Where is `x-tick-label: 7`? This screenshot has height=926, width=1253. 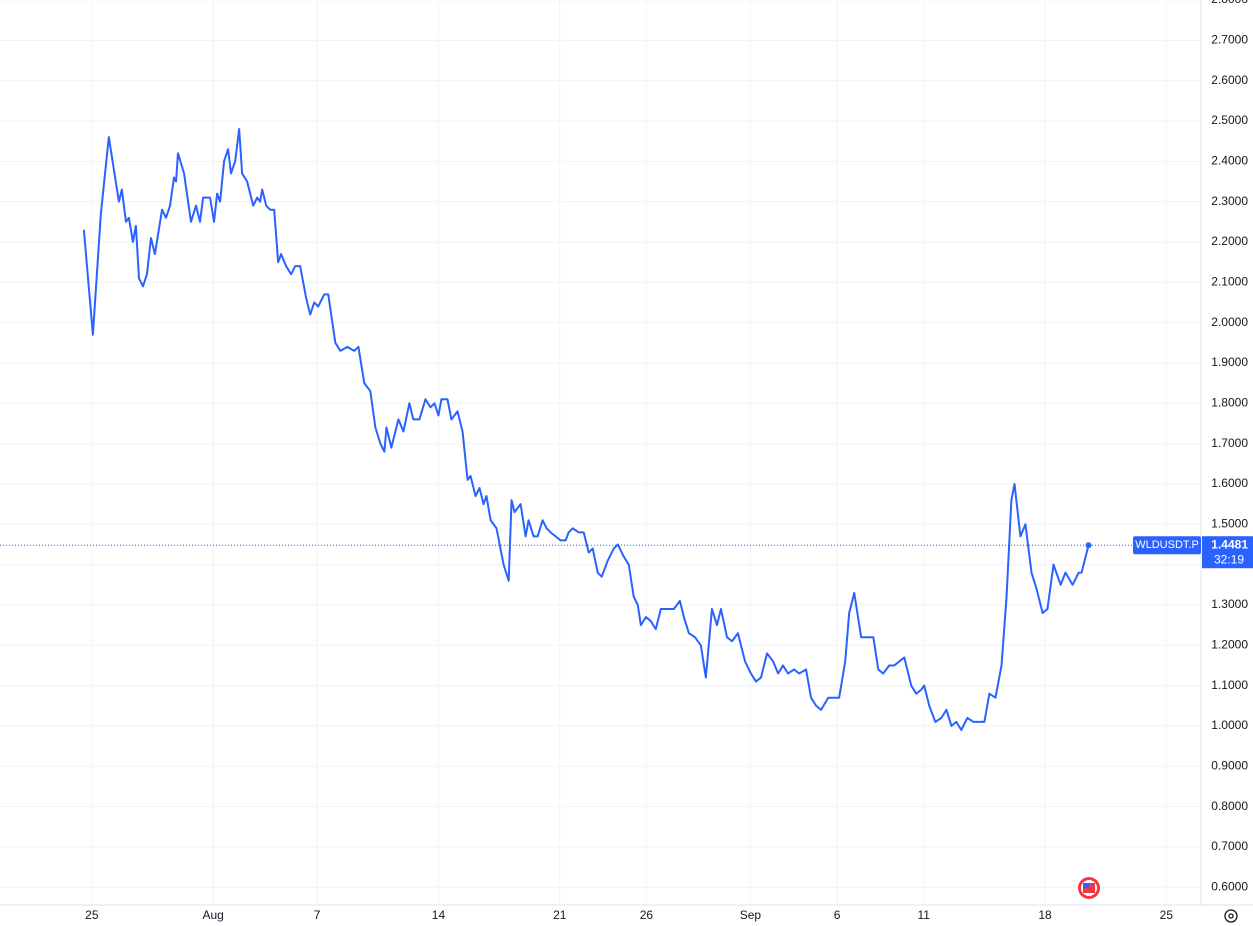
x-tick-label: 7 is located at coordinates (317, 915).